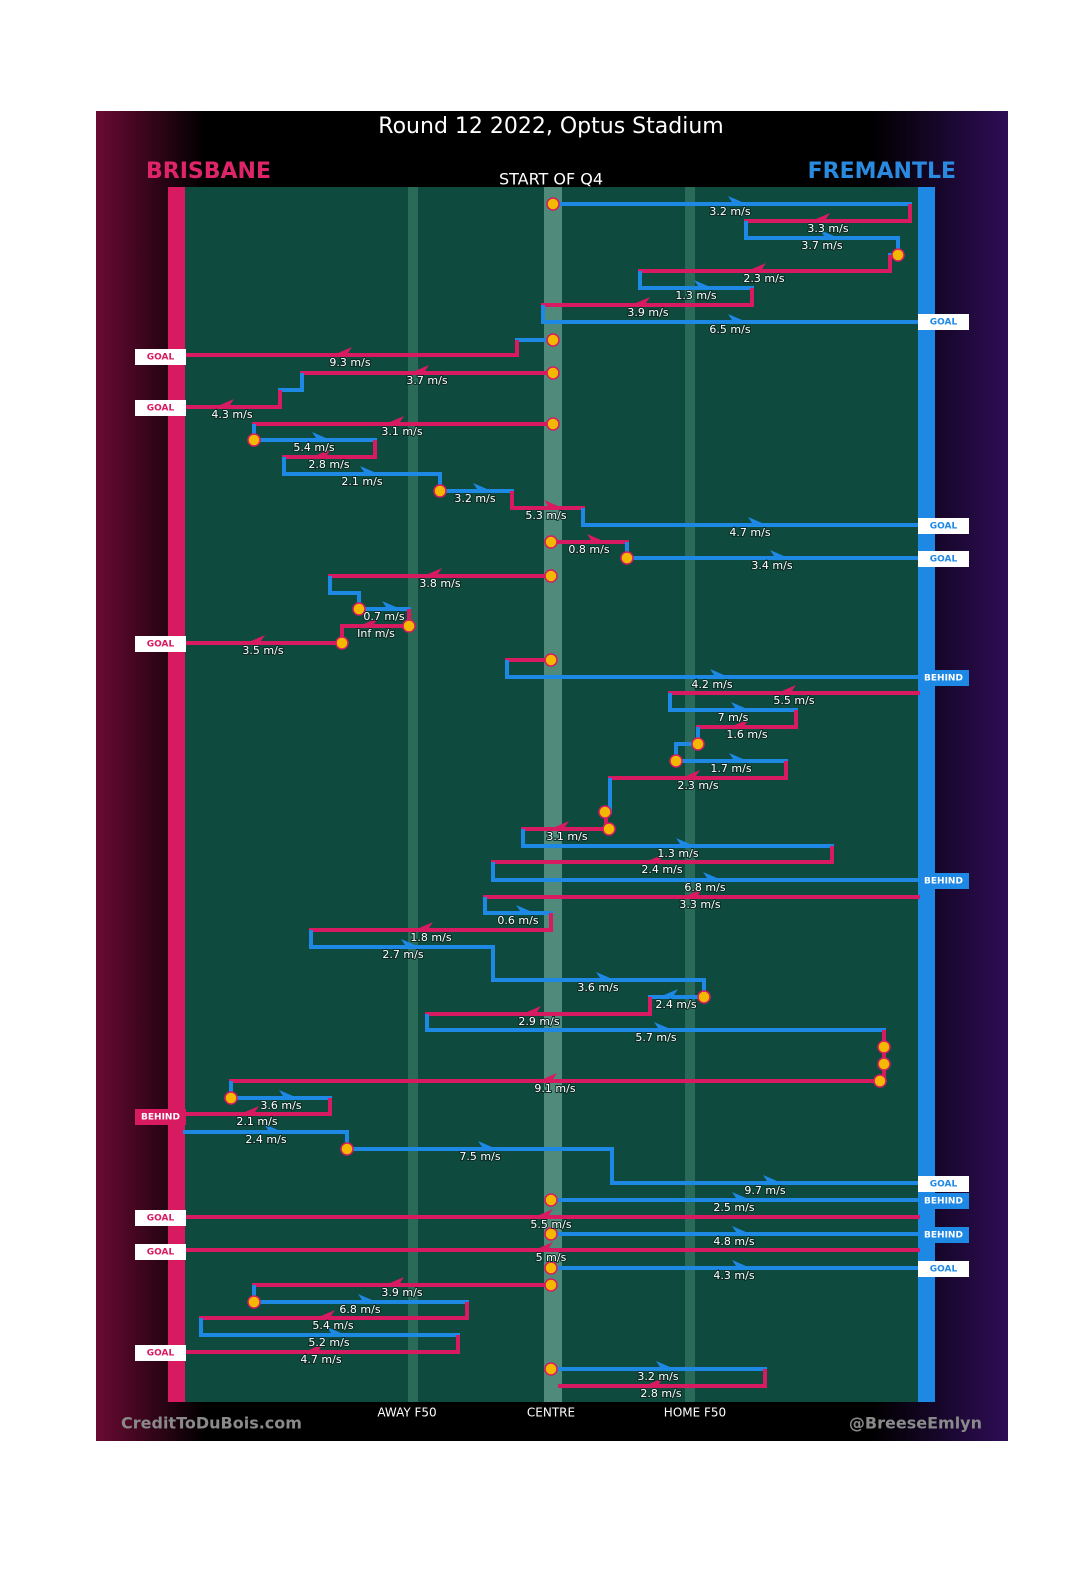 This screenshot has height=1579, width=1080. What do you see at coordinates (376, 633) in the screenshot?
I see `speed-label: Inf m/s` at bounding box center [376, 633].